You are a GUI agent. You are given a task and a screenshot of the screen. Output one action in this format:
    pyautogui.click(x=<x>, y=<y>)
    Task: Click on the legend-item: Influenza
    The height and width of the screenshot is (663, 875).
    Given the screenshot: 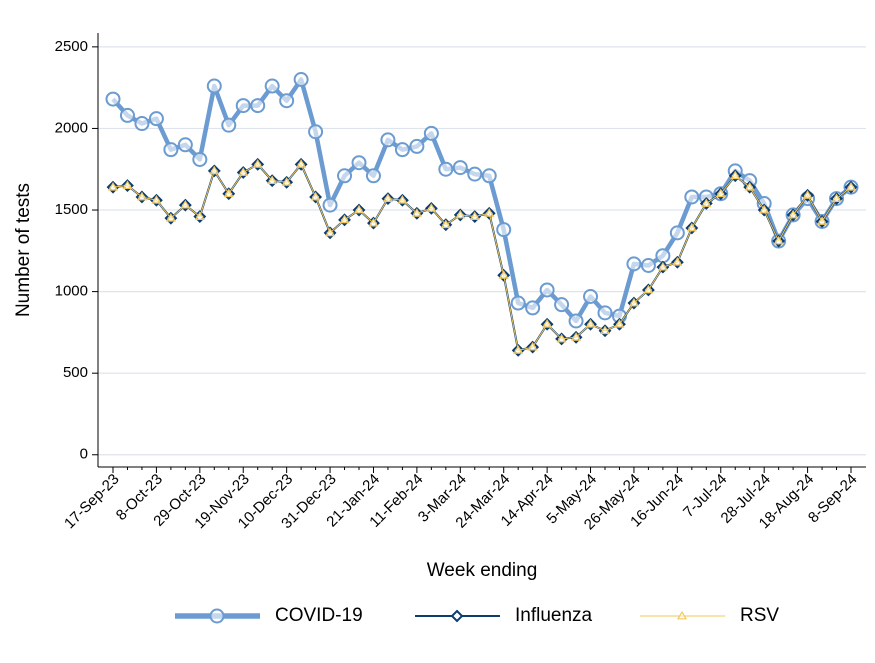 What is the action you would take?
    pyautogui.click(x=504, y=615)
    